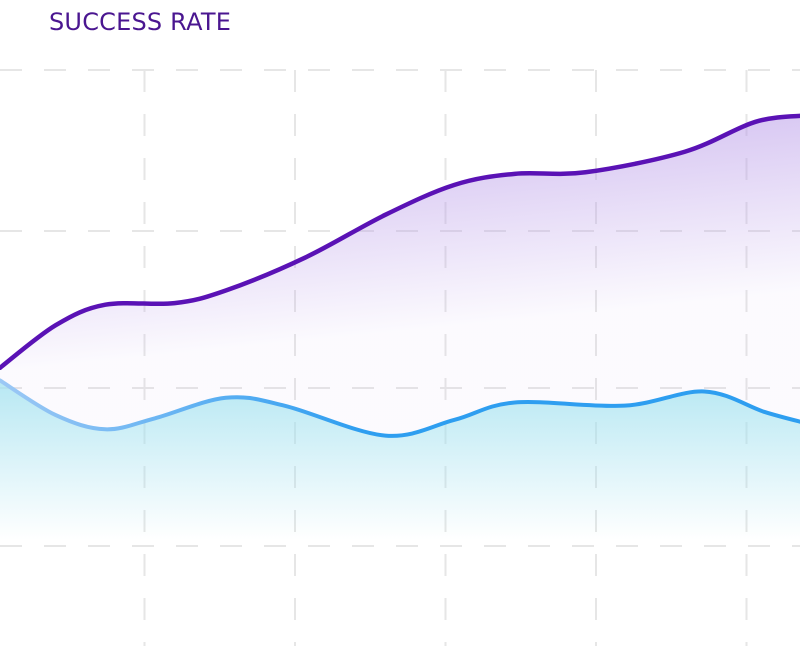  What do you see at coordinates (140, 22) in the screenshot?
I see `chart-title: SUCCESS RATE` at bounding box center [140, 22].